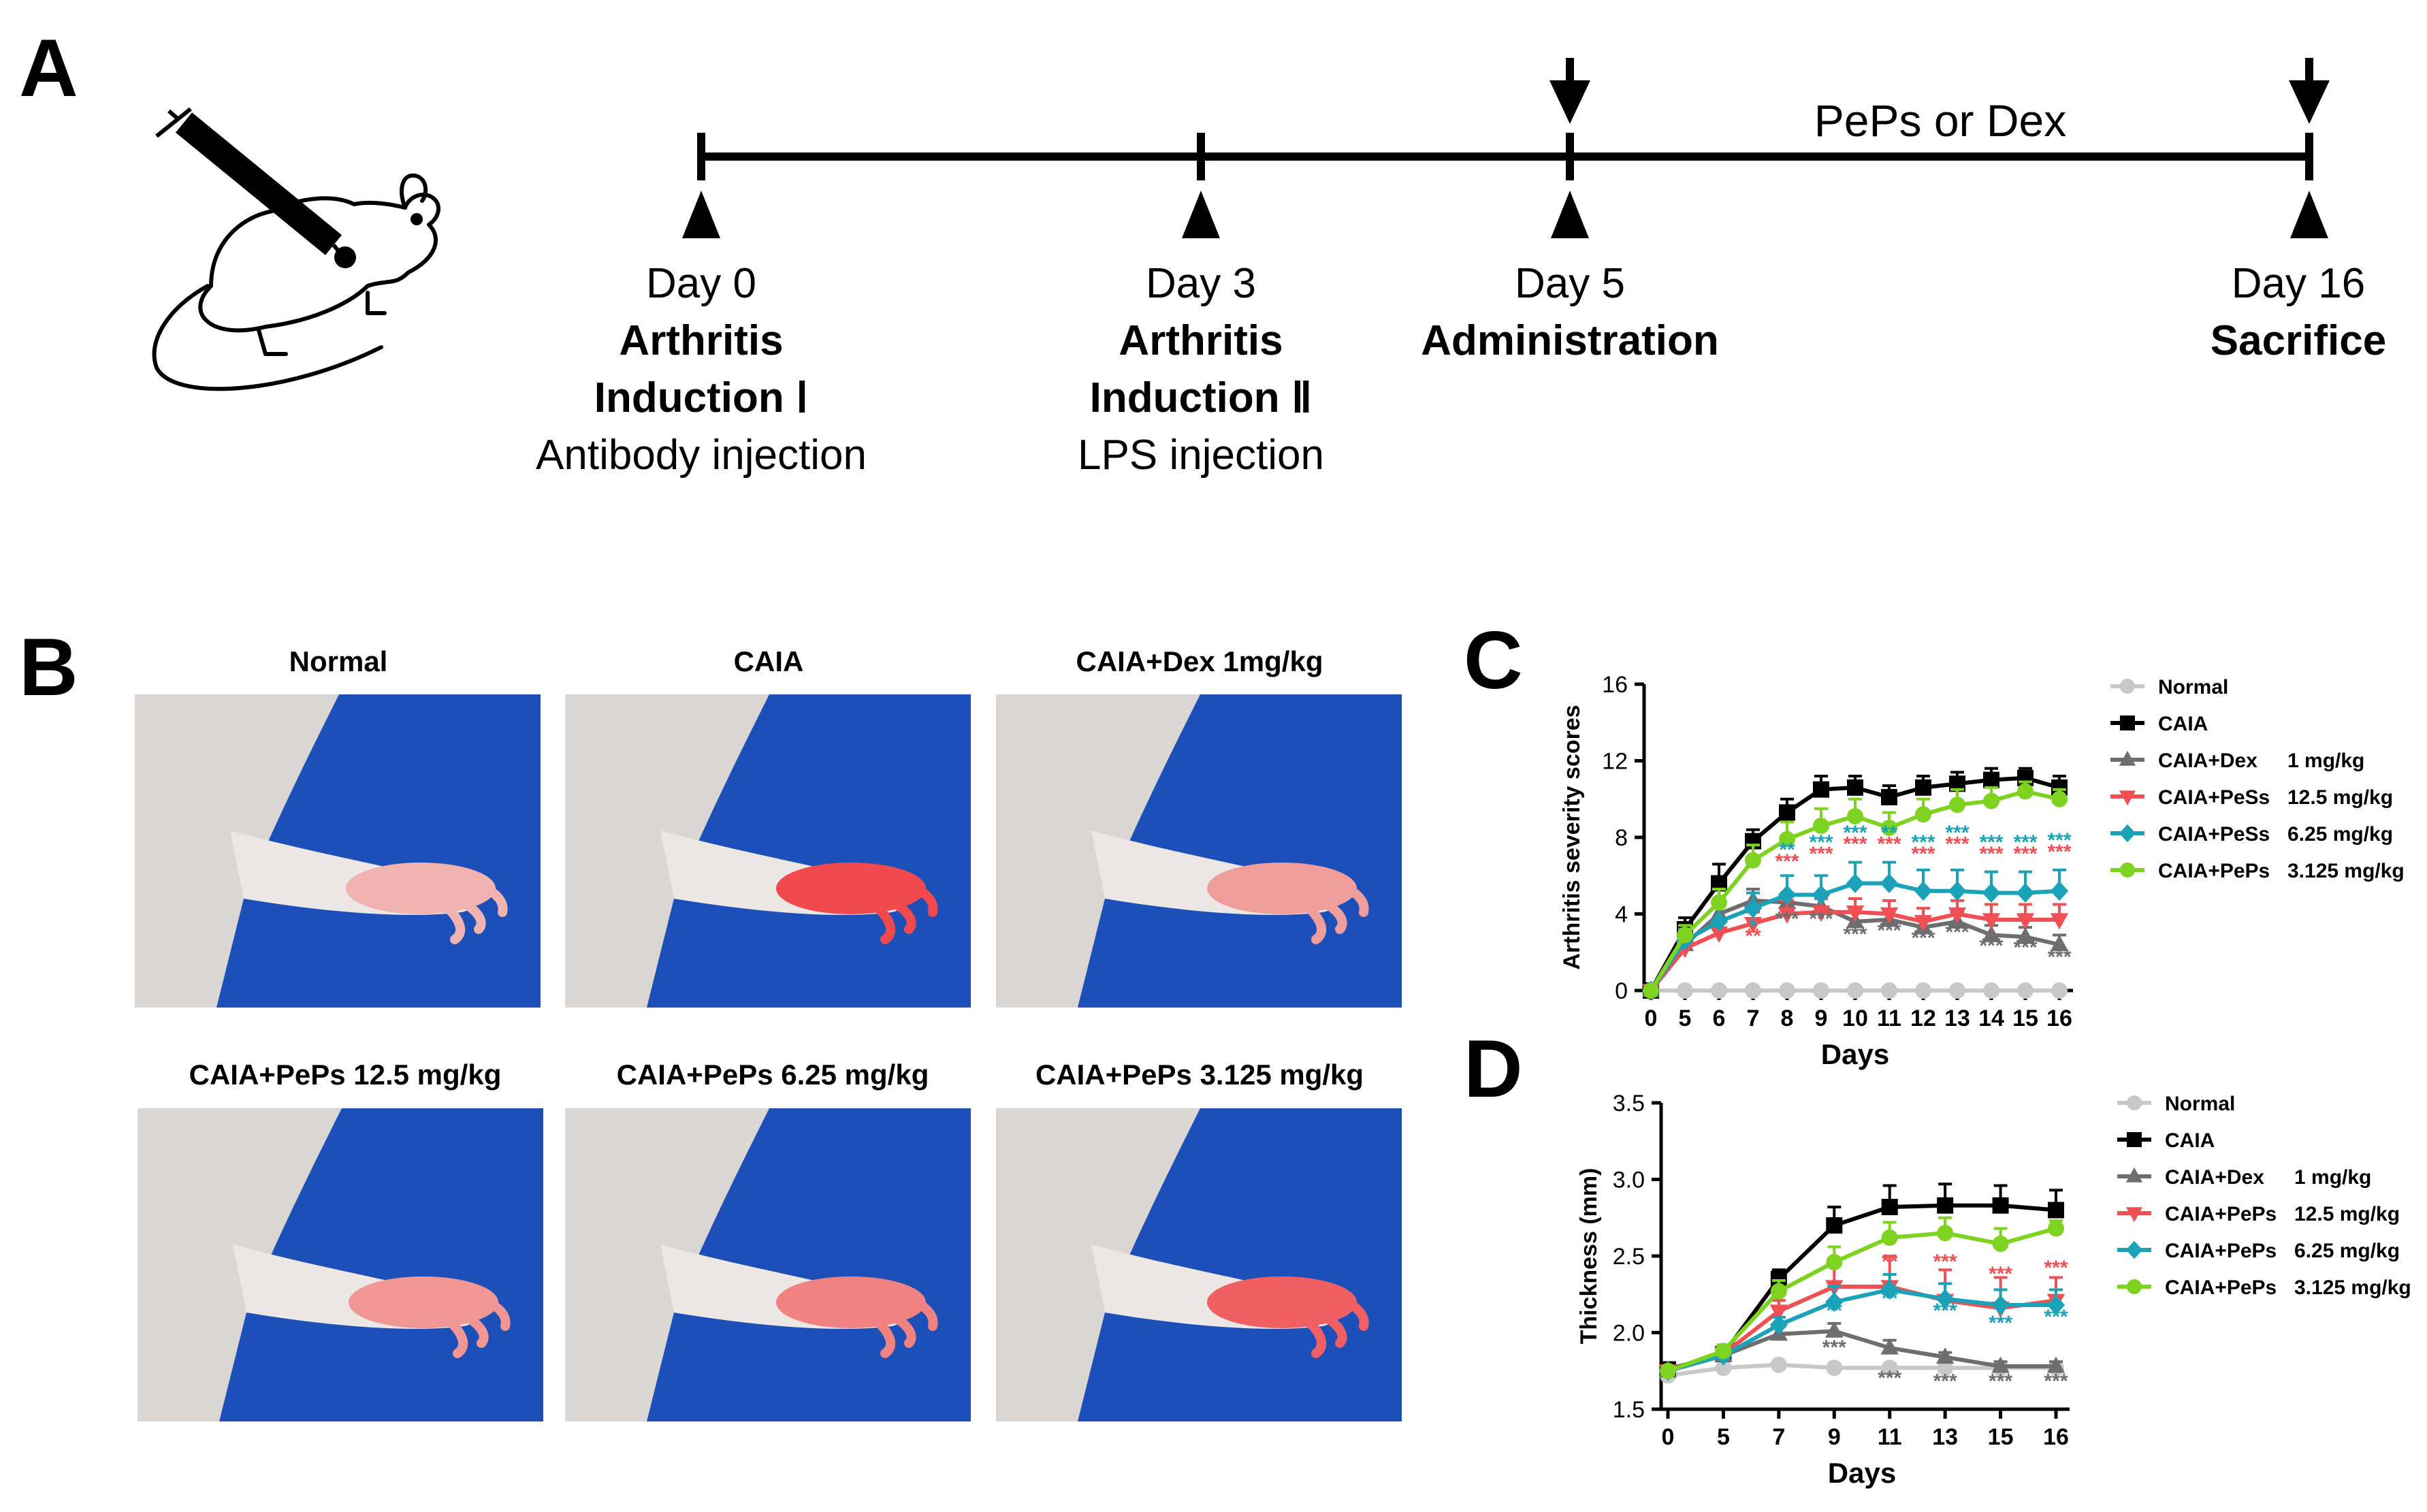 The image size is (2427, 1512). I want to click on y-tick-label: 3.0, so click(1629, 1180).